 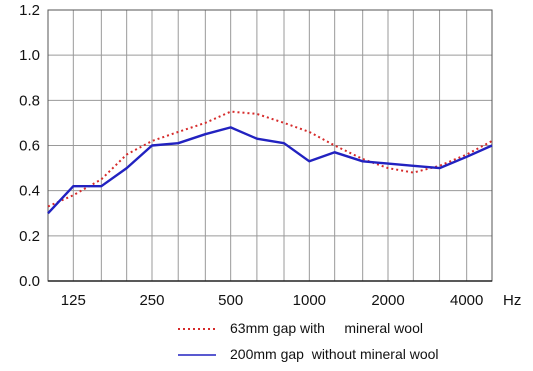 What do you see at coordinates (326, 328) in the screenshot?
I see `legend-label-1: 63mm gap with mineral wool` at bounding box center [326, 328].